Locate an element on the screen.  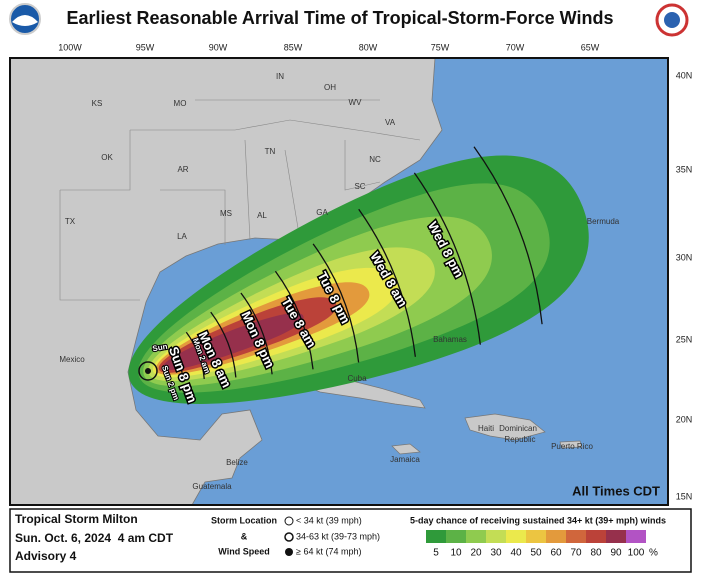
place-label: Belize is located at coordinates (237, 462).